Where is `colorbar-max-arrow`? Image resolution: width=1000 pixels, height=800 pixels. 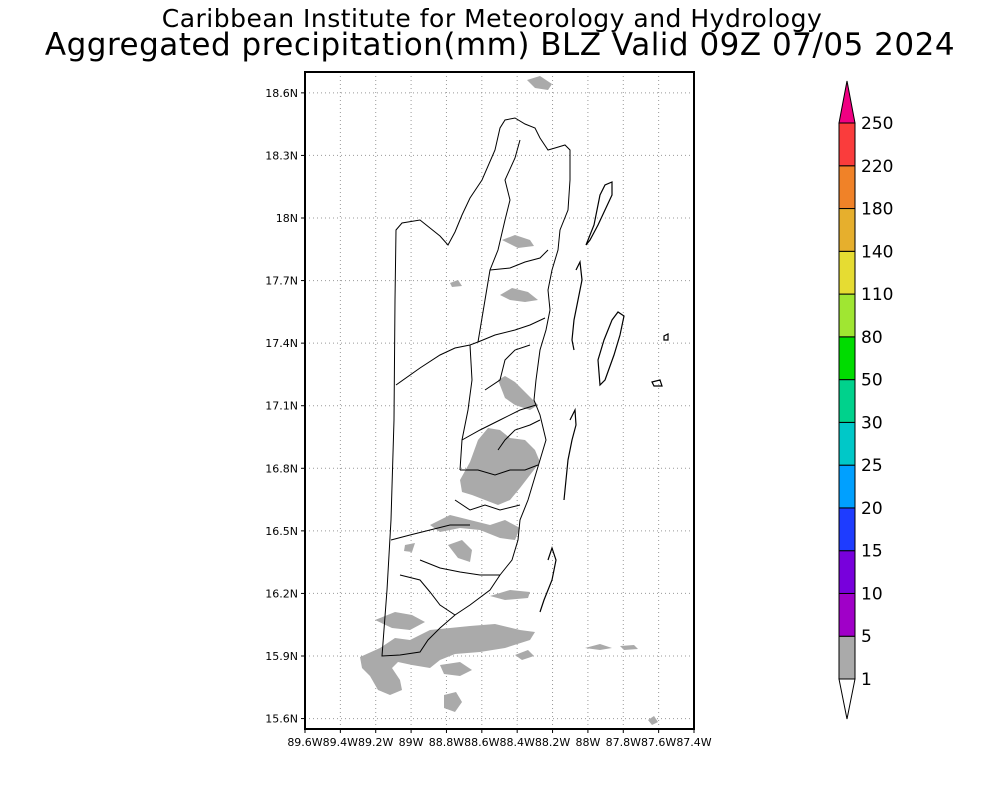 colorbar-max-arrow is located at coordinates (847, 102).